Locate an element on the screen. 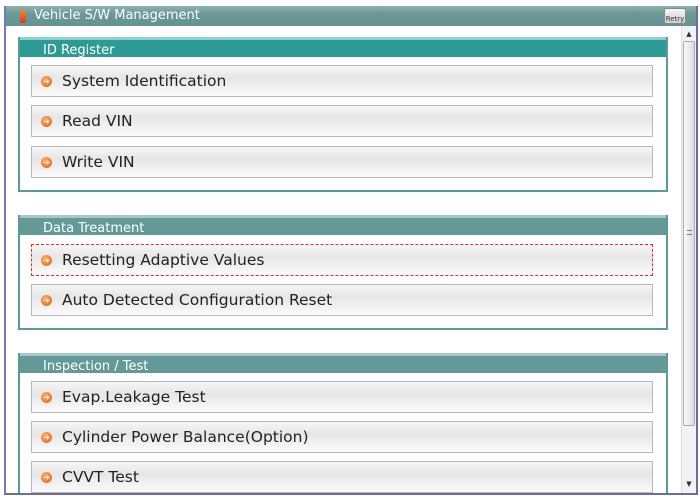 This screenshot has height=500, width=700. item-label: Auto Detected Configuration Reset is located at coordinates (197, 300).